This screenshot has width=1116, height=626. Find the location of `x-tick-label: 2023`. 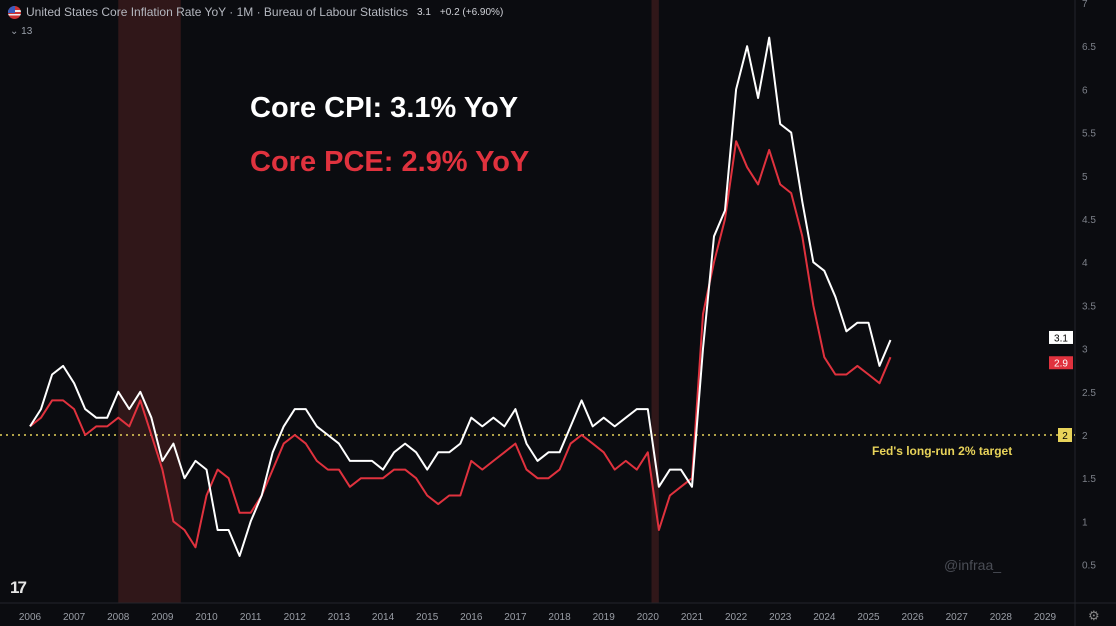

x-tick-label: 2023 is located at coordinates (780, 617).